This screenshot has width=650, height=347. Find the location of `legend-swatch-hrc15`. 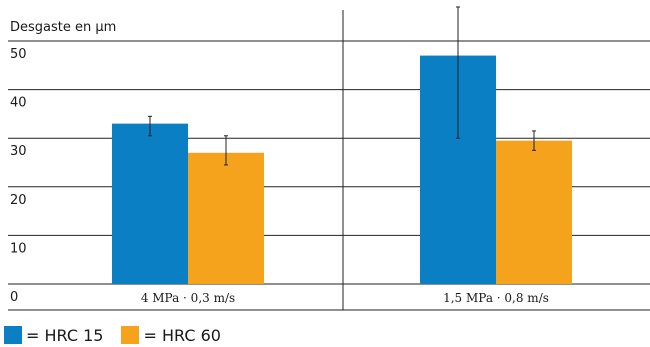

legend-swatch-hrc15 is located at coordinates (13, 335).